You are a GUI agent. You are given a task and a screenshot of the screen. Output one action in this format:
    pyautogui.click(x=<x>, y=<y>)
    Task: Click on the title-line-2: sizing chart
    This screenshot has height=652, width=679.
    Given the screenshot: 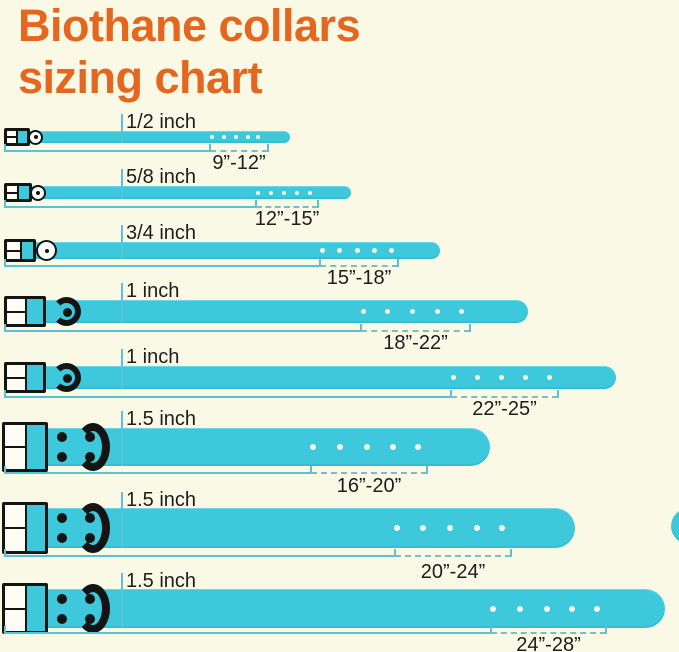 What is the action you would take?
    pyautogui.click(x=140, y=77)
    